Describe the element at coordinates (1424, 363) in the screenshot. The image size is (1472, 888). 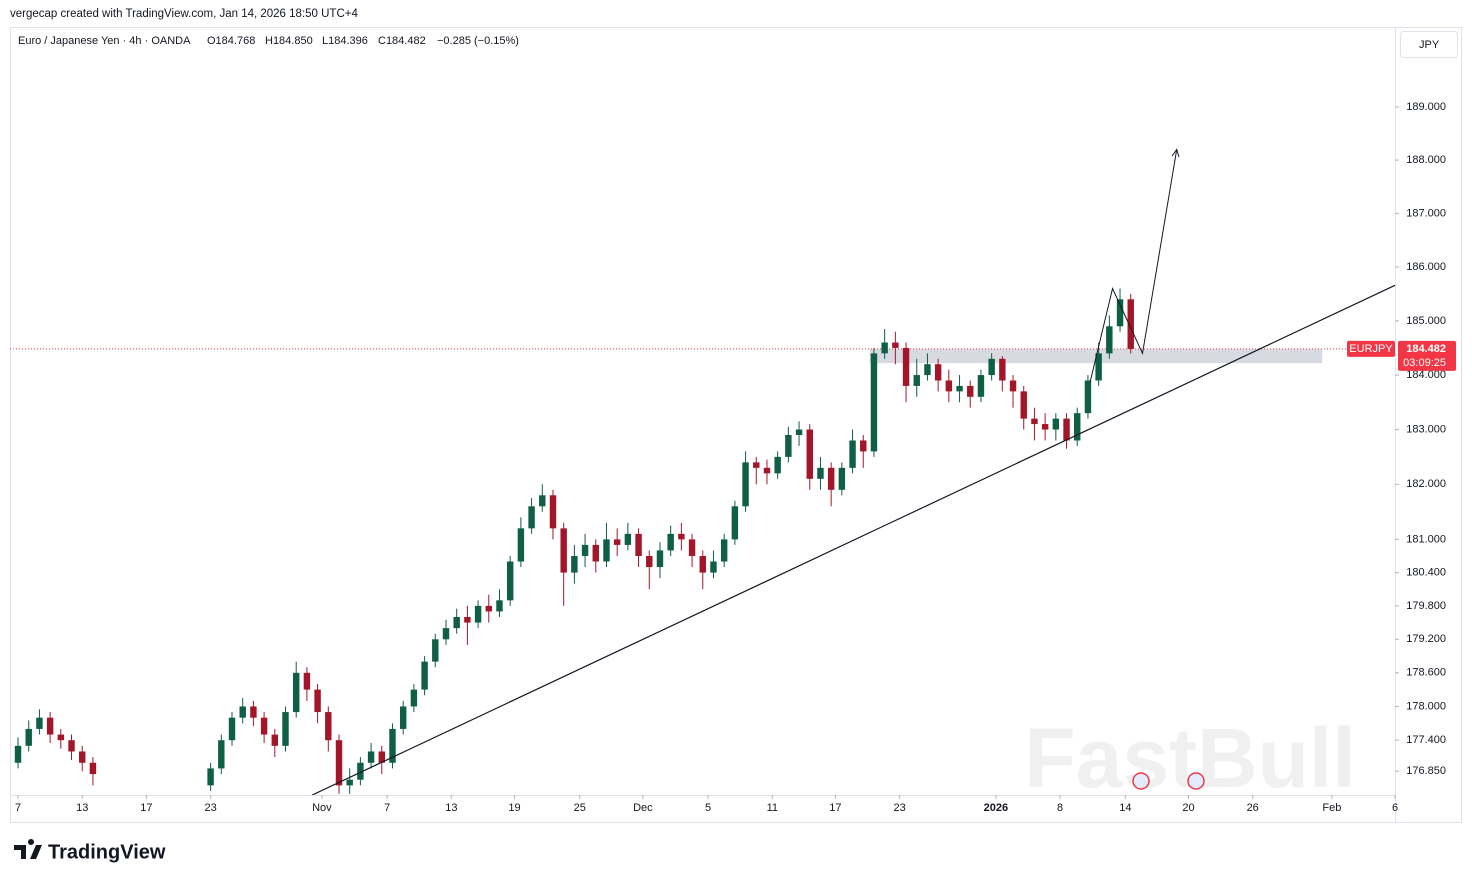
I see `countdown: 03:09:25` at that location.